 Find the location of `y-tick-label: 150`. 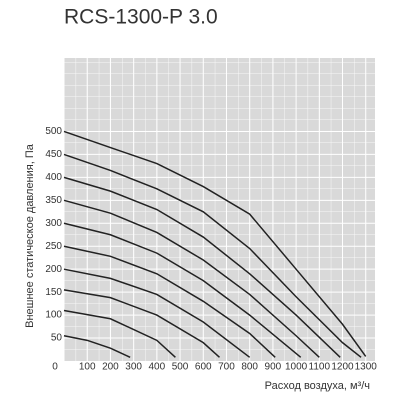

y-tick-label: 150 is located at coordinates (53, 292).